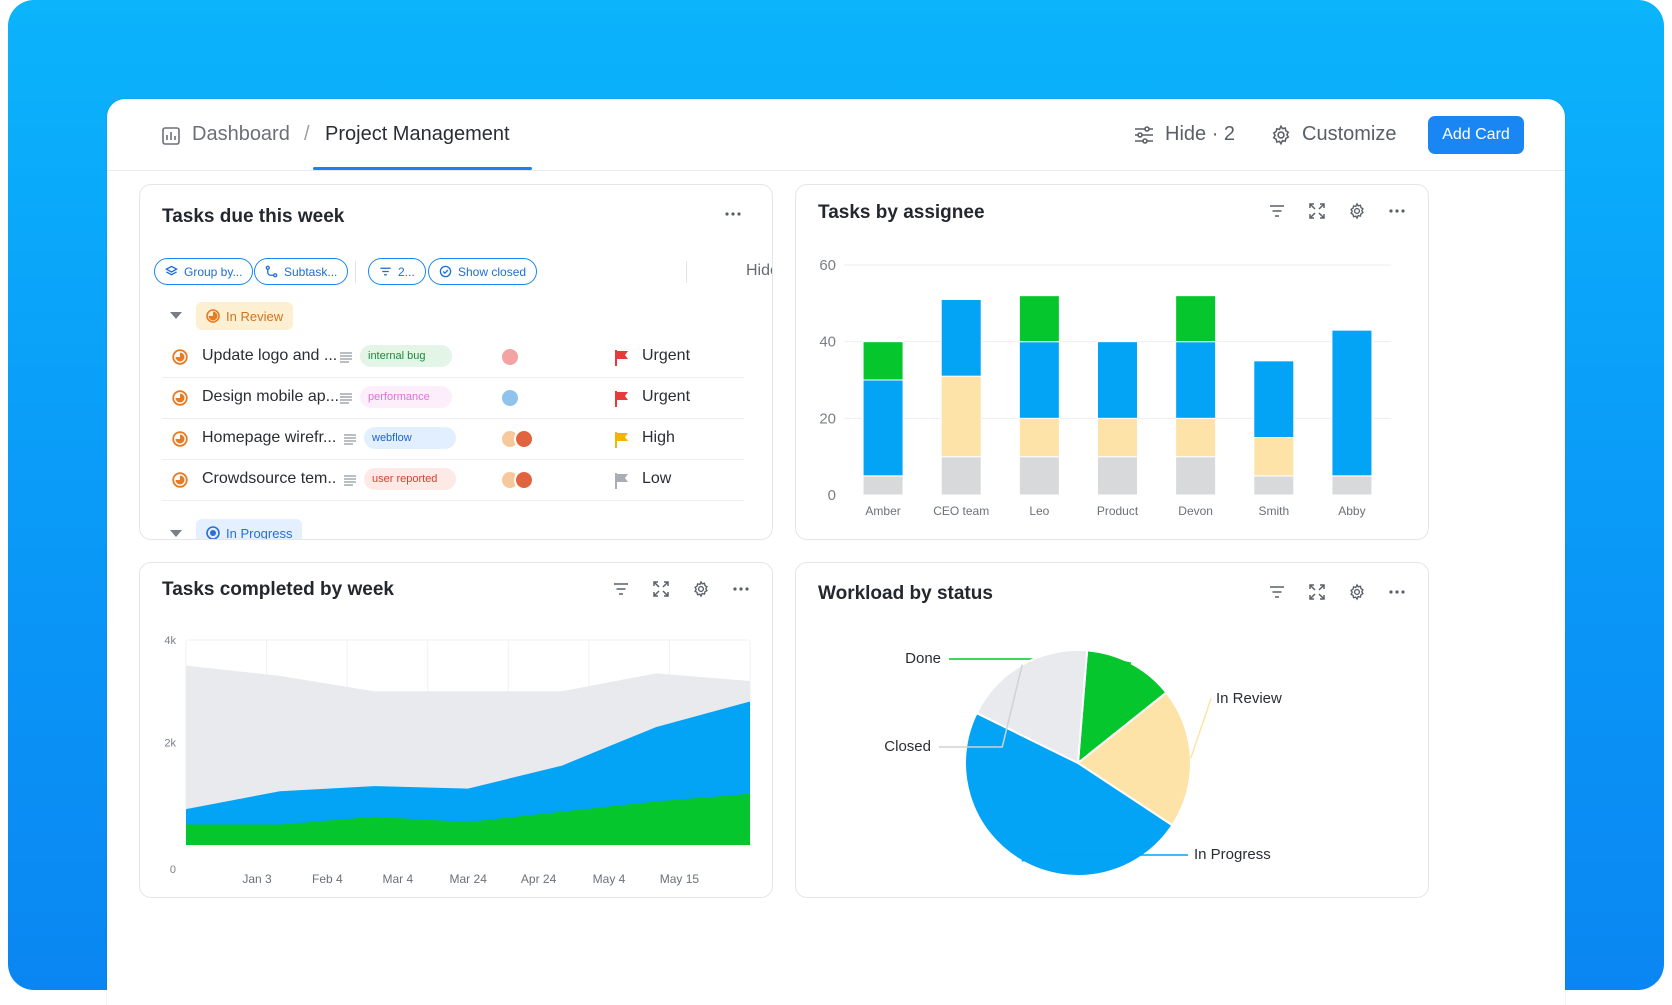 The height and width of the screenshot is (1005, 1672). Describe the element at coordinates (657, 478) in the screenshot. I see `priority-label: Low` at that location.